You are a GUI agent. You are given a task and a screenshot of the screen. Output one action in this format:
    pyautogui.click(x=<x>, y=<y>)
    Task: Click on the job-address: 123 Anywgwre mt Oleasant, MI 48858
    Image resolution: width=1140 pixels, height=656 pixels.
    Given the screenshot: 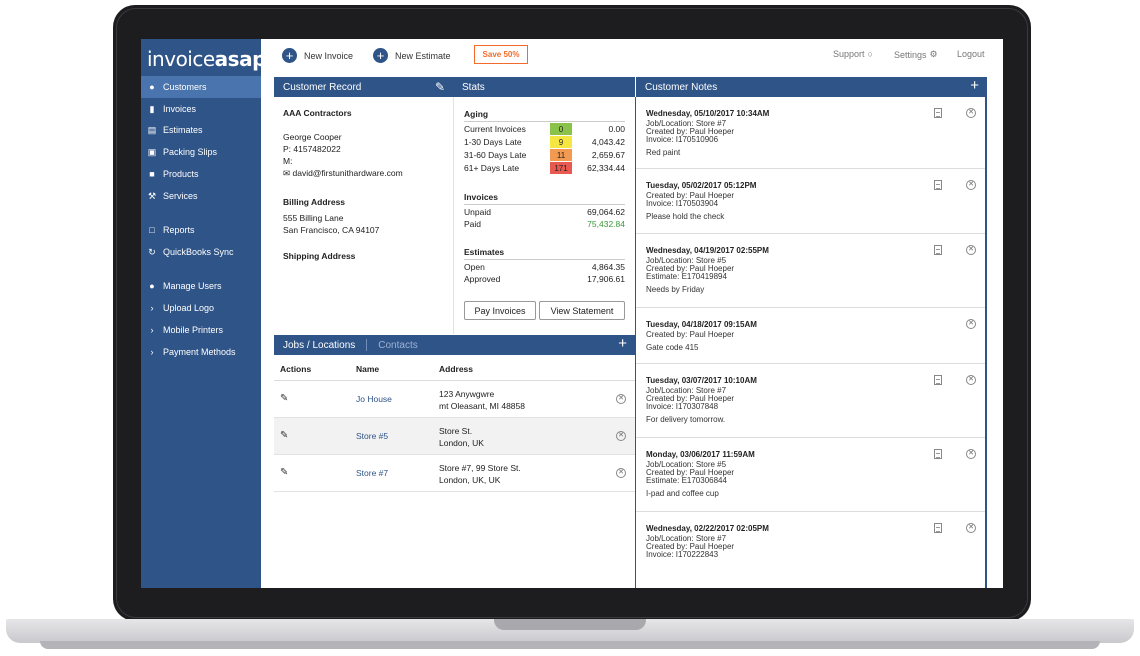 What is the action you would take?
    pyautogui.click(x=482, y=400)
    